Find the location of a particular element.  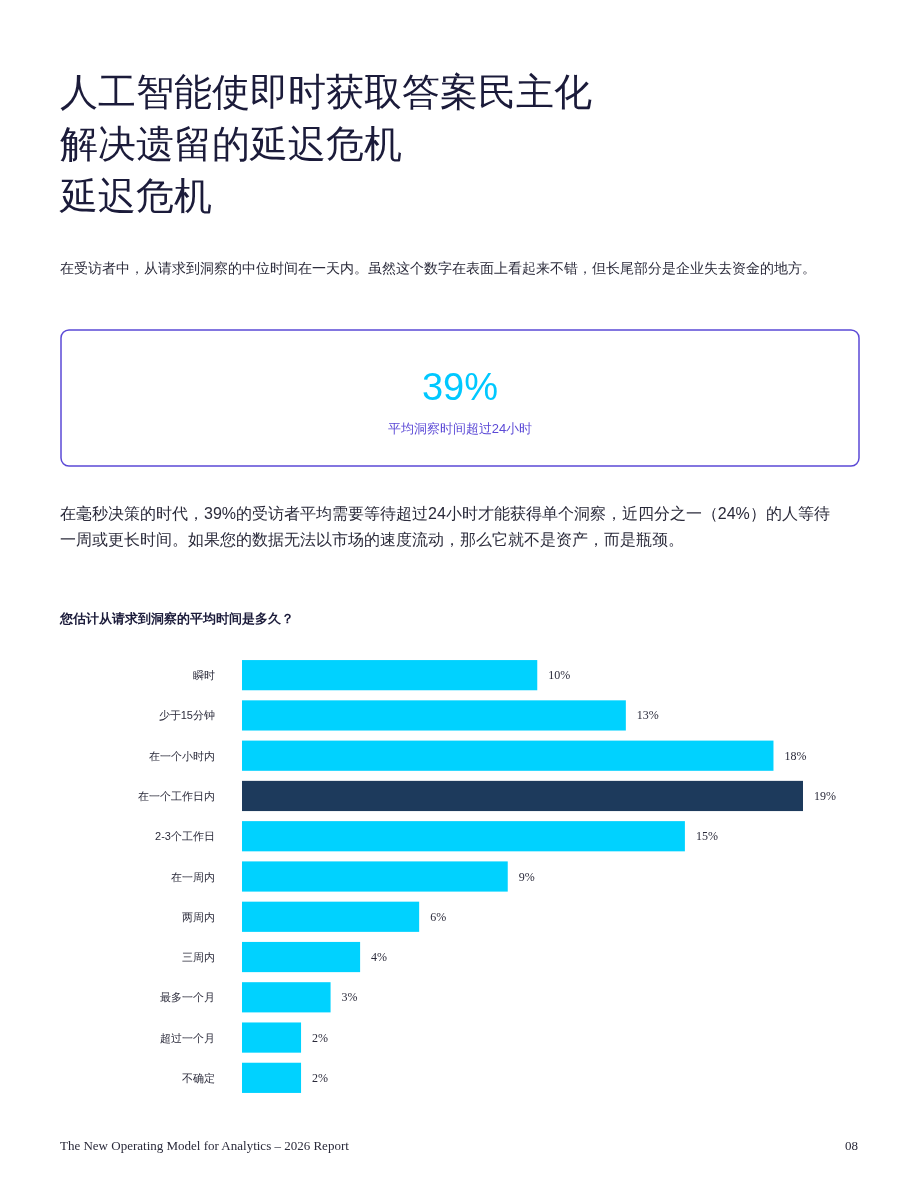

y-tick-label: 两周内 is located at coordinates (198, 916).